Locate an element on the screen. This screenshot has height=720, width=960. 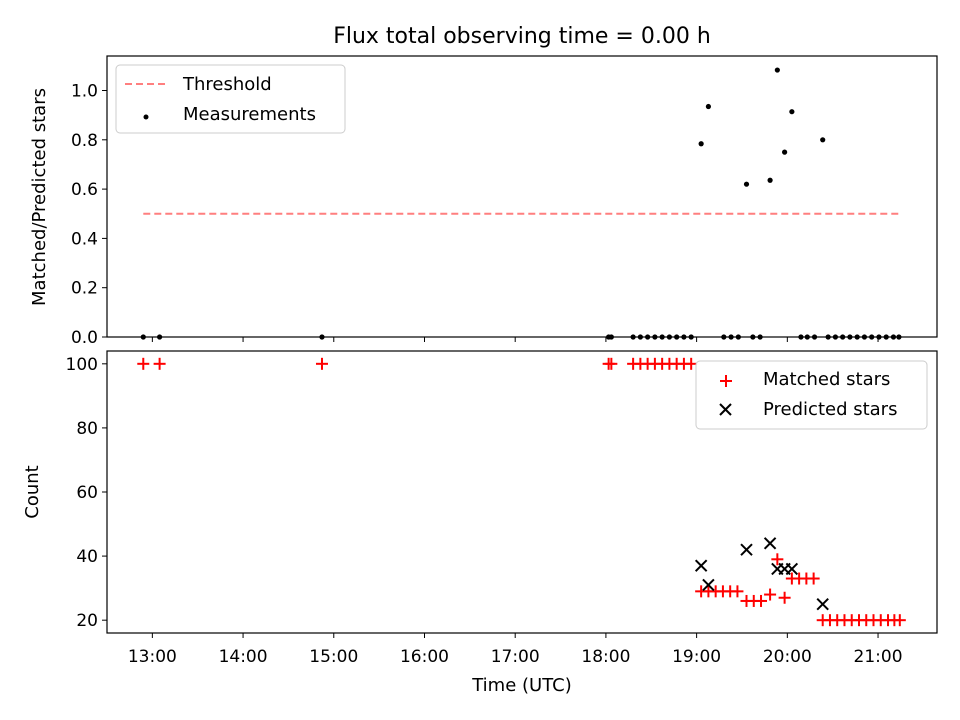
bottom-y-tick-label: 100 is located at coordinates (82, 365).